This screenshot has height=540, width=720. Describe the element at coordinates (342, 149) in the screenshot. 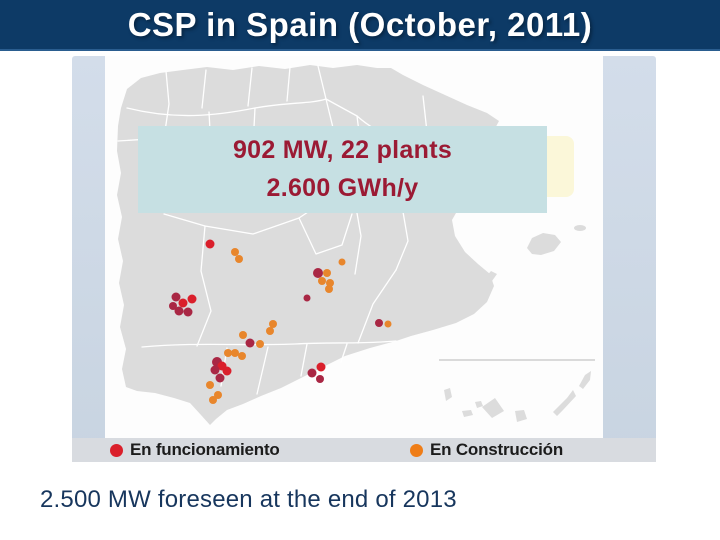

I see `capacity-line: 902 MW, 22 plants` at that location.